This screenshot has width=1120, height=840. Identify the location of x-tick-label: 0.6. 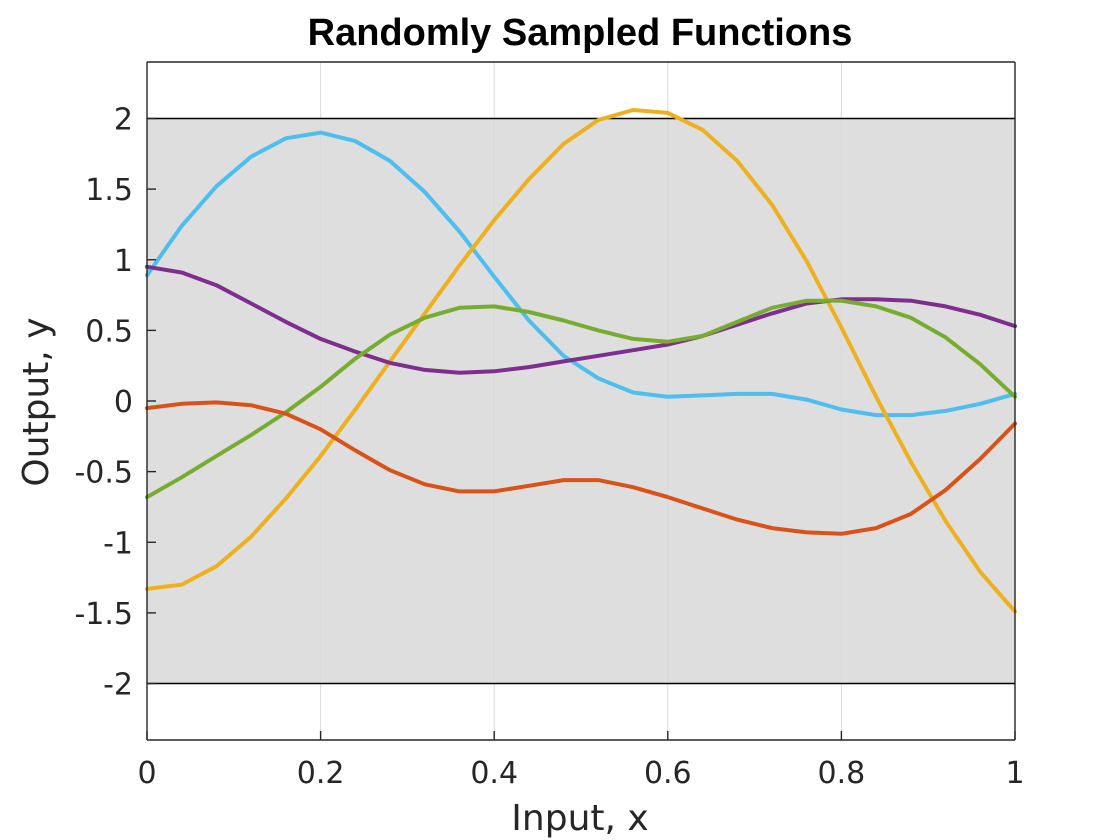
(668, 773).